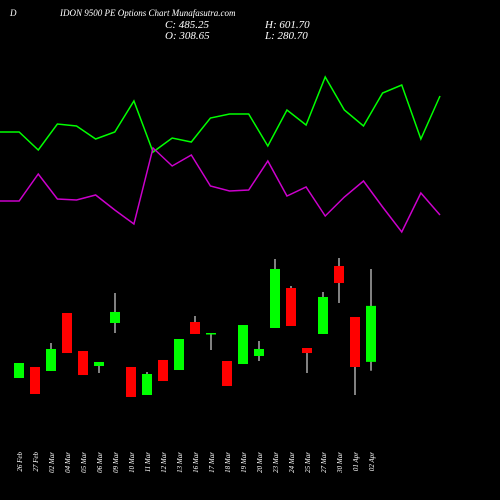  I want to click on high-info: H: 601.70, so click(287, 25).